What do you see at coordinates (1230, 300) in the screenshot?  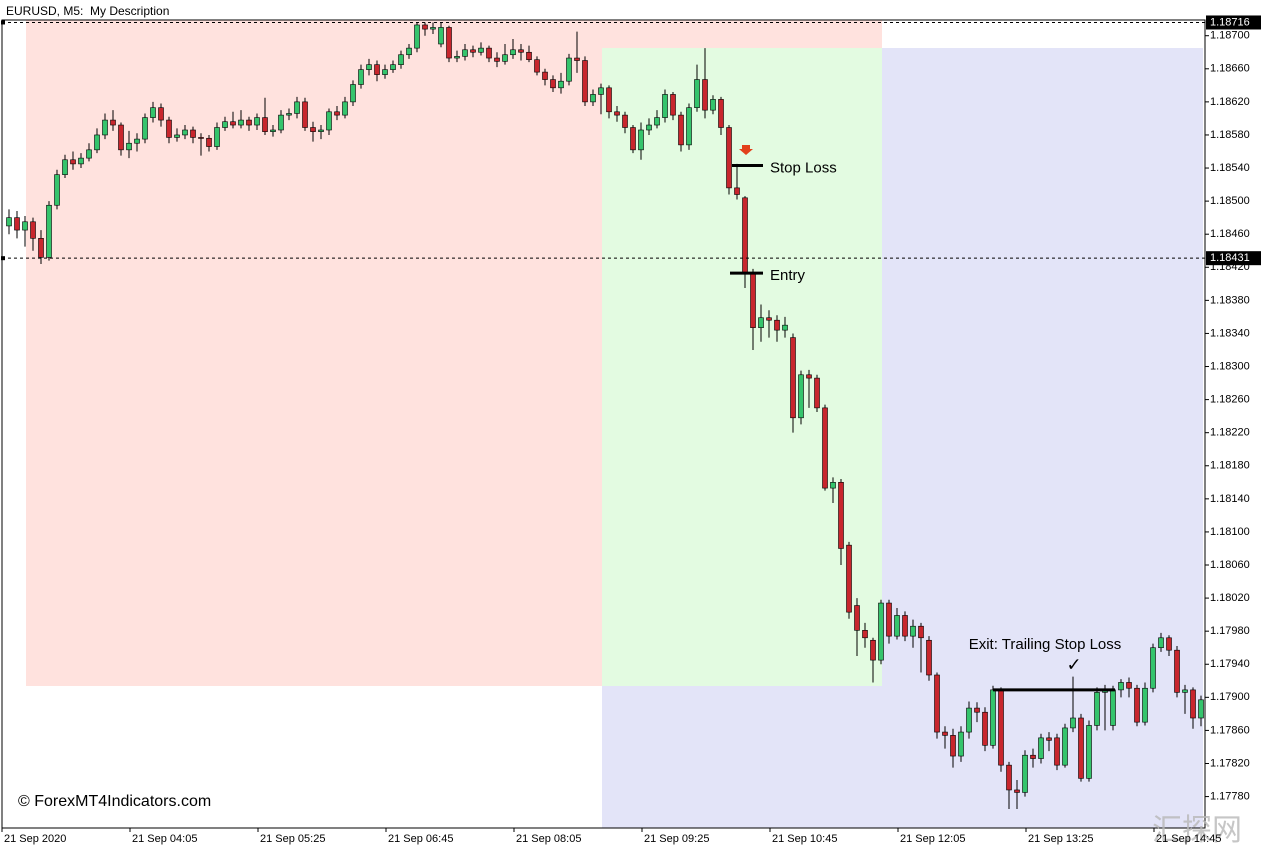 I see `y-tick-label: 1.18380` at bounding box center [1230, 300].